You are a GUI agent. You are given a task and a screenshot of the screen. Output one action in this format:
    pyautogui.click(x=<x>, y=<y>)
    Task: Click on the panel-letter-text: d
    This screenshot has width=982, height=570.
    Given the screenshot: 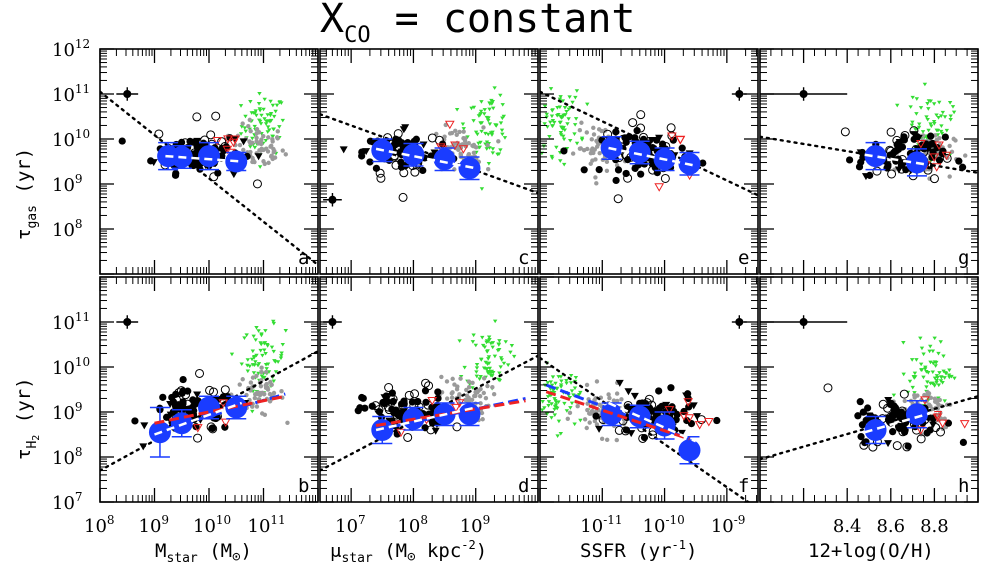 What is the action you would take?
    pyautogui.click(x=523, y=486)
    